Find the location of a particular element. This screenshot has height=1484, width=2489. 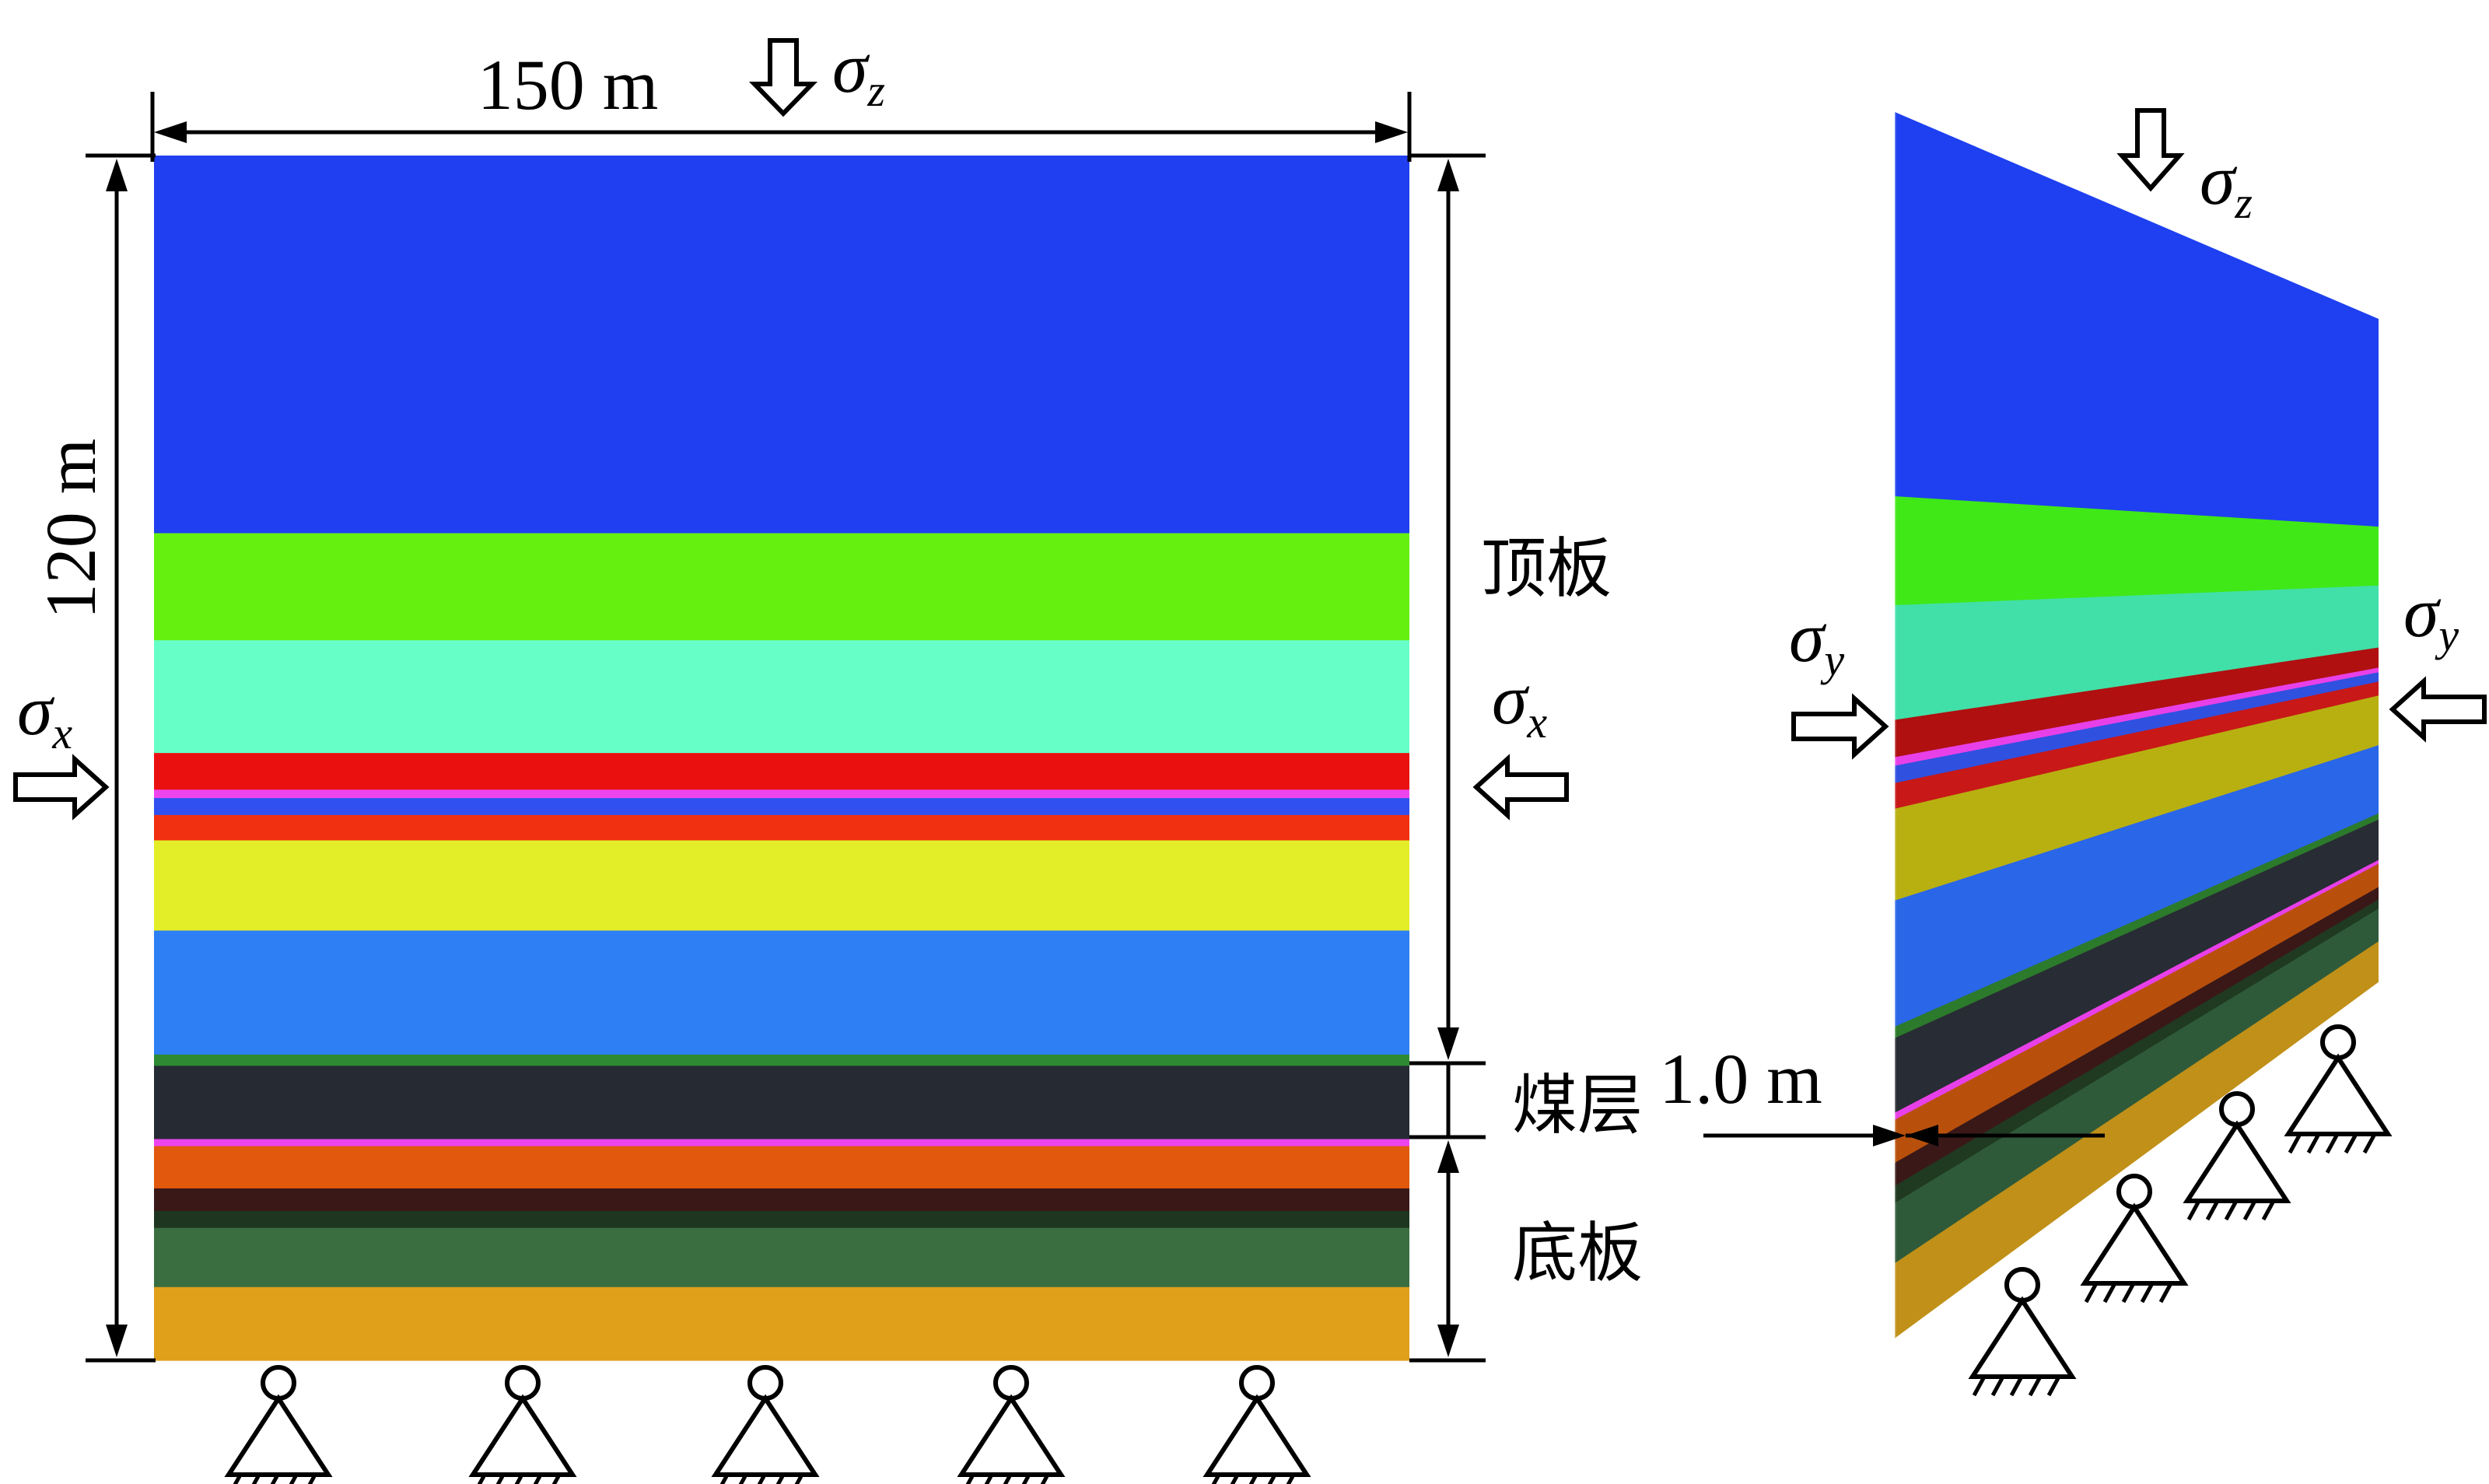

sigma-x-load-left: σx is located at coordinates (61, 746).